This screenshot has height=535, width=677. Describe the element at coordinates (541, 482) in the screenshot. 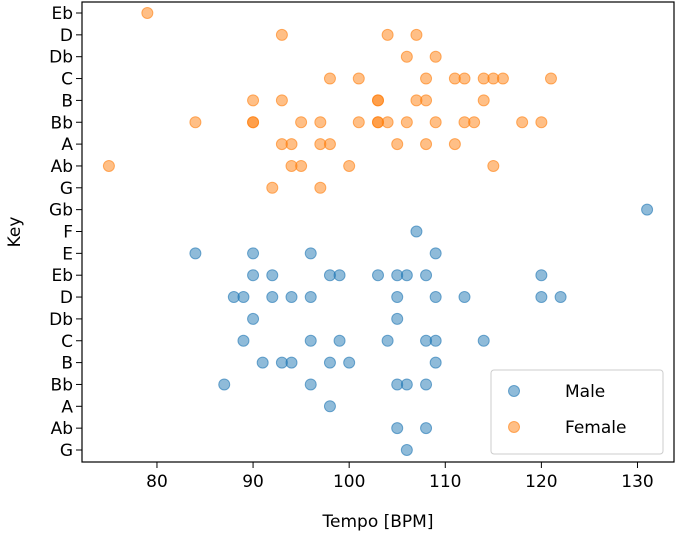

I see `x-tick-label: 120` at that location.